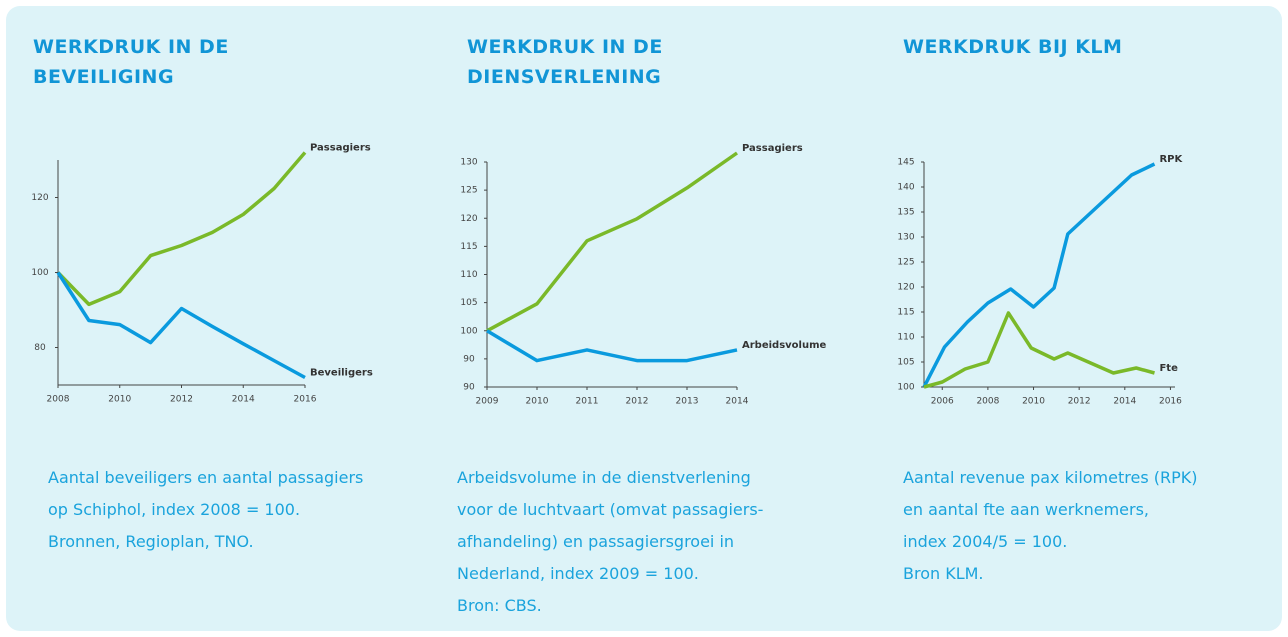 This screenshot has width=1288, height=637. What do you see at coordinates (131, 62) in the screenshot?
I see `chart-title: WERKDRUK IN DE BEVEILIGING` at bounding box center [131, 62].